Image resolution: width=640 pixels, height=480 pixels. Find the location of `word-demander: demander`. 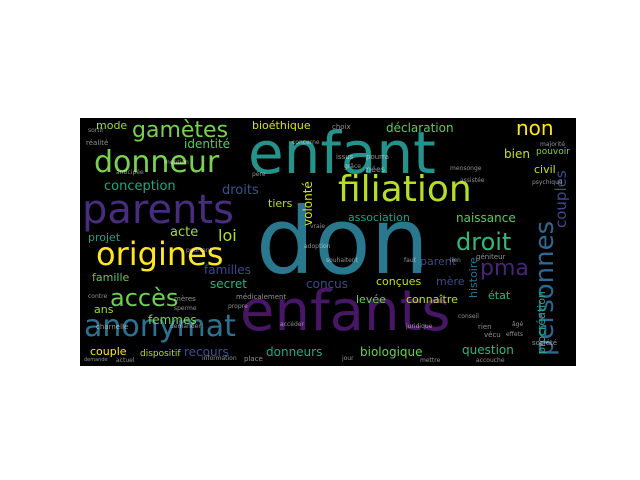

word-demander: demander is located at coordinates (185, 326).